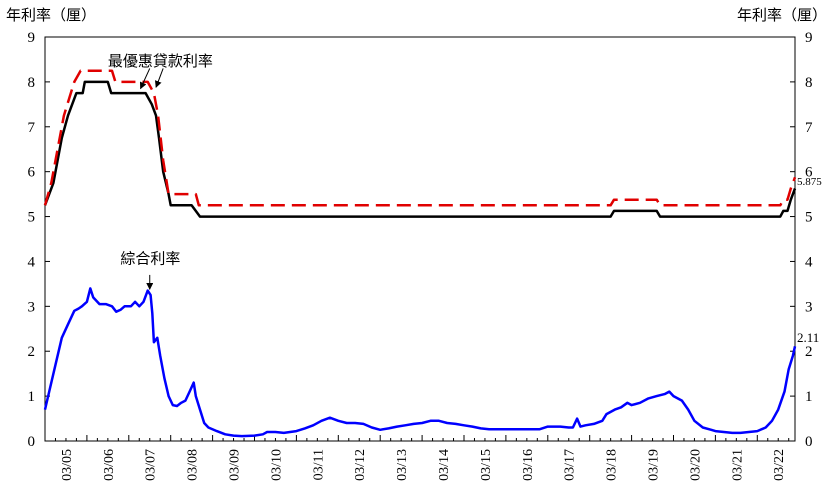 The width and height of the screenshot is (833, 504). Describe the element at coordinates (51, 15) in the screenshot. I see `left-axis-title: 年利率（厘）` at that location.